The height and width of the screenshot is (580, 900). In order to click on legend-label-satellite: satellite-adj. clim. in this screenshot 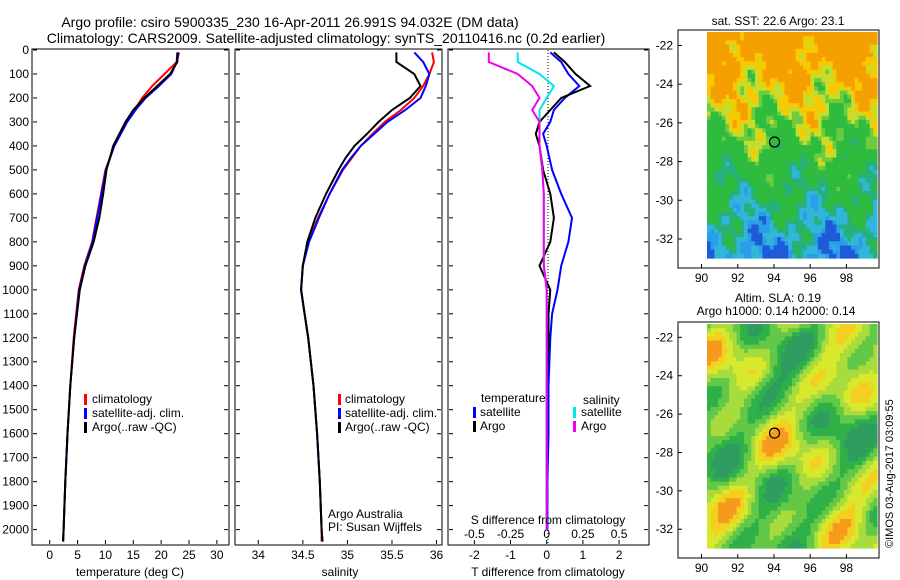, I will do `click(391, 413)`.